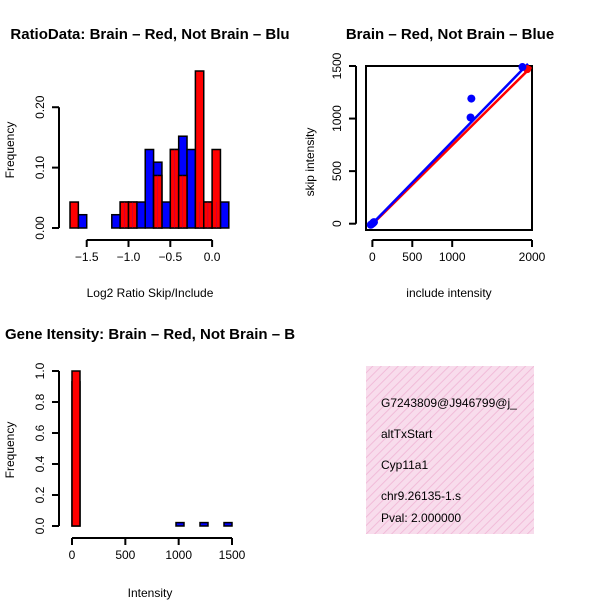 The height and width of the screenshot is (600, 600). What do you see at coordinates (178, 555) in the screenshot?
I see `intensity-x-tick-label: 1000` at bounding box center [178, 555].